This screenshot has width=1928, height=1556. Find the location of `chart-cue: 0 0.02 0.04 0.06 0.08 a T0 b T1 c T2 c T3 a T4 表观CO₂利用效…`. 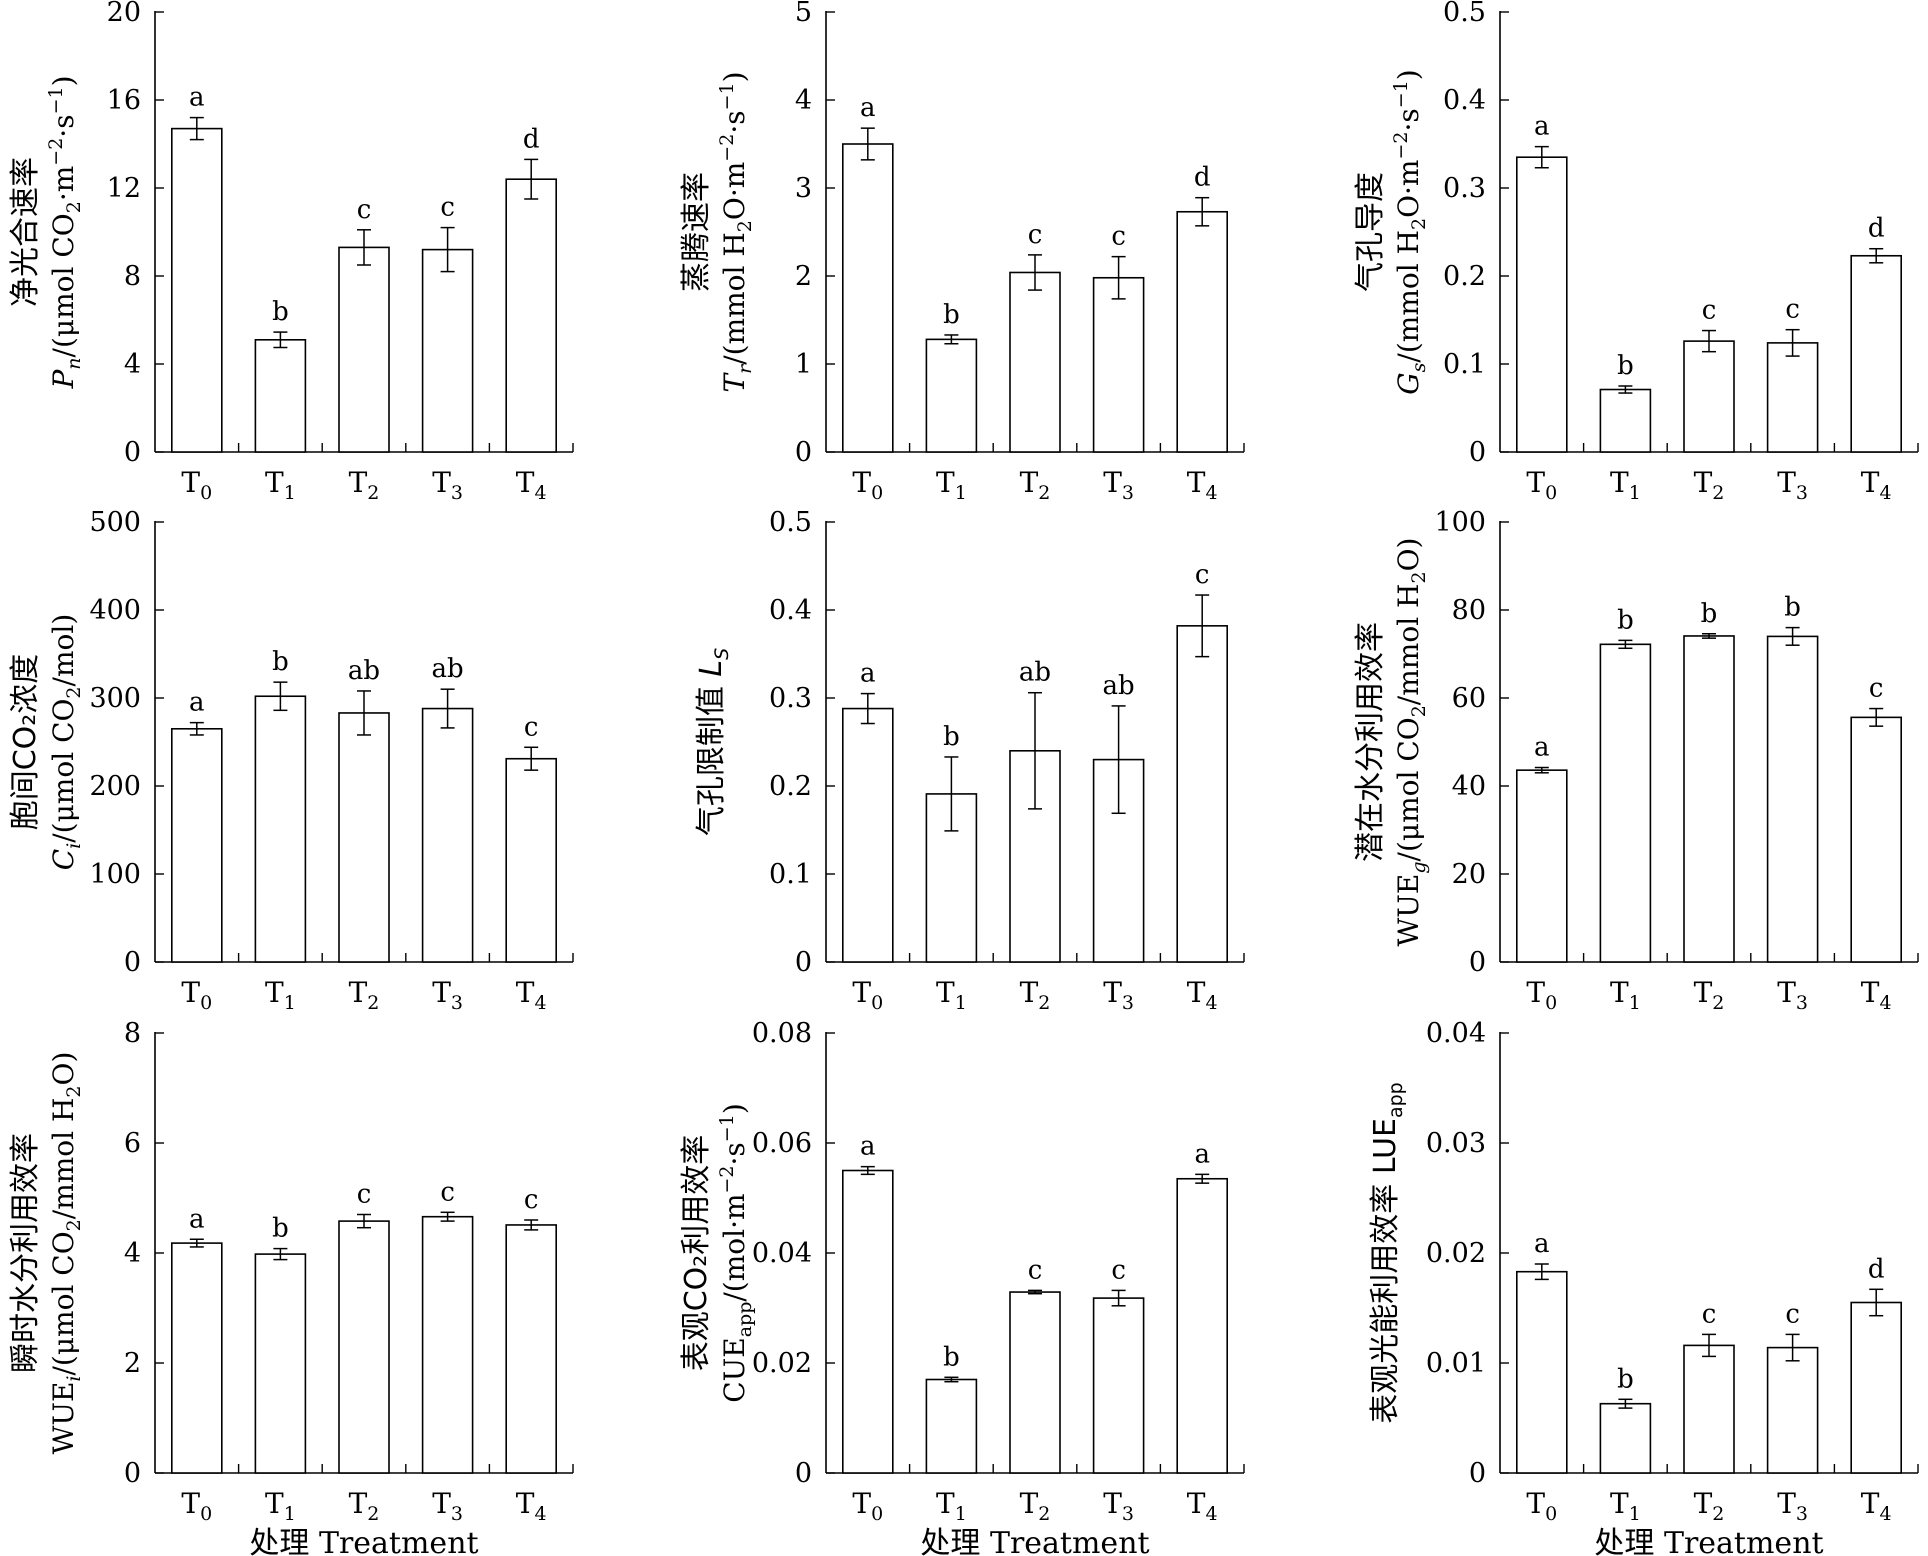

chart-cue: 0 0.02 0.04 0.06 0.08 a T0 b T1 c T2 c T3 a T4 表观CO₂利用效… is located at coordinates (962, 1287).